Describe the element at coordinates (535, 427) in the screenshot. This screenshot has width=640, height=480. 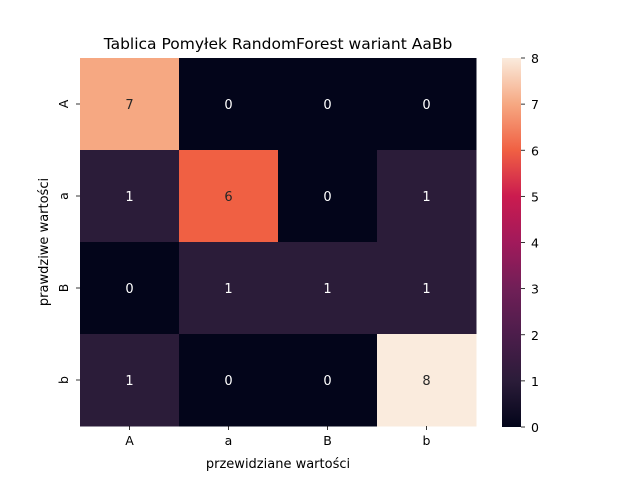
I see `colorbar-tick-label: 0` at that location.